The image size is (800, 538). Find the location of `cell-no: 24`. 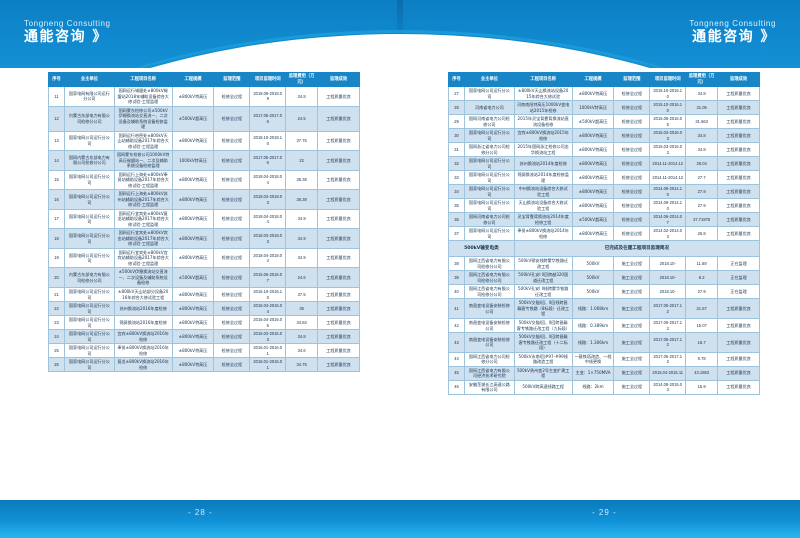

cell-no: 24 is located at coordinates (56, 337).